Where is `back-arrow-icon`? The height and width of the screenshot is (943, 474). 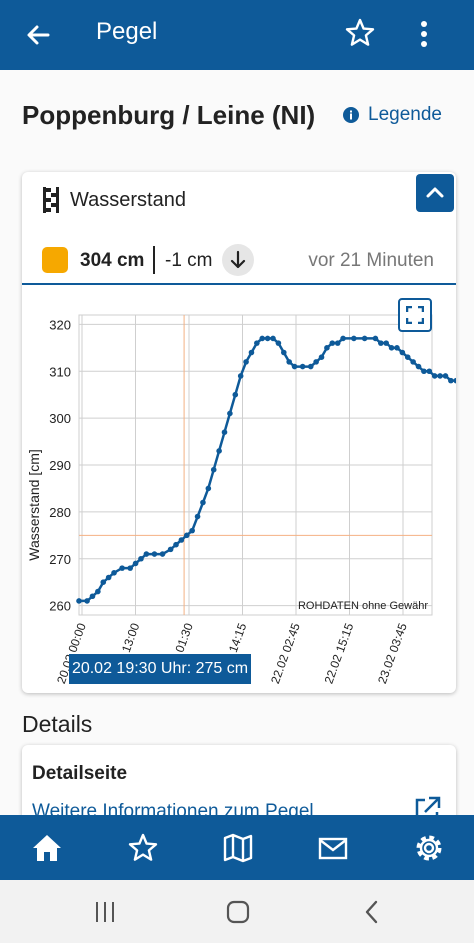 back-arrow-icon is located at coordinates (38, 35).